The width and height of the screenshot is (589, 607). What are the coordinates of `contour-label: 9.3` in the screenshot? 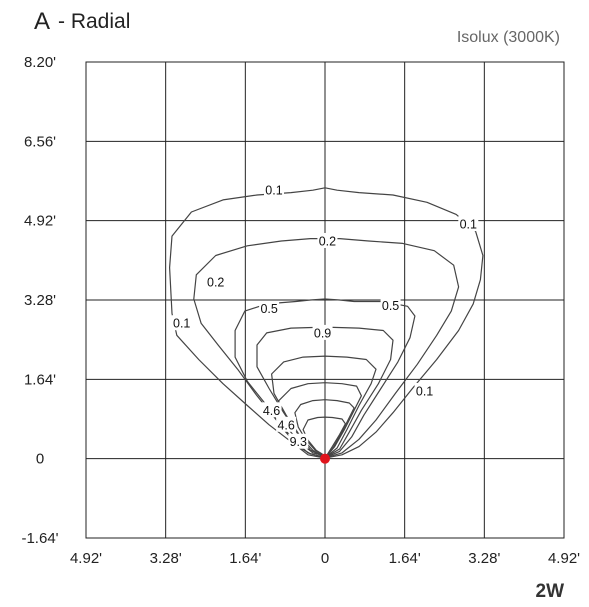 It's located at (298, 442).